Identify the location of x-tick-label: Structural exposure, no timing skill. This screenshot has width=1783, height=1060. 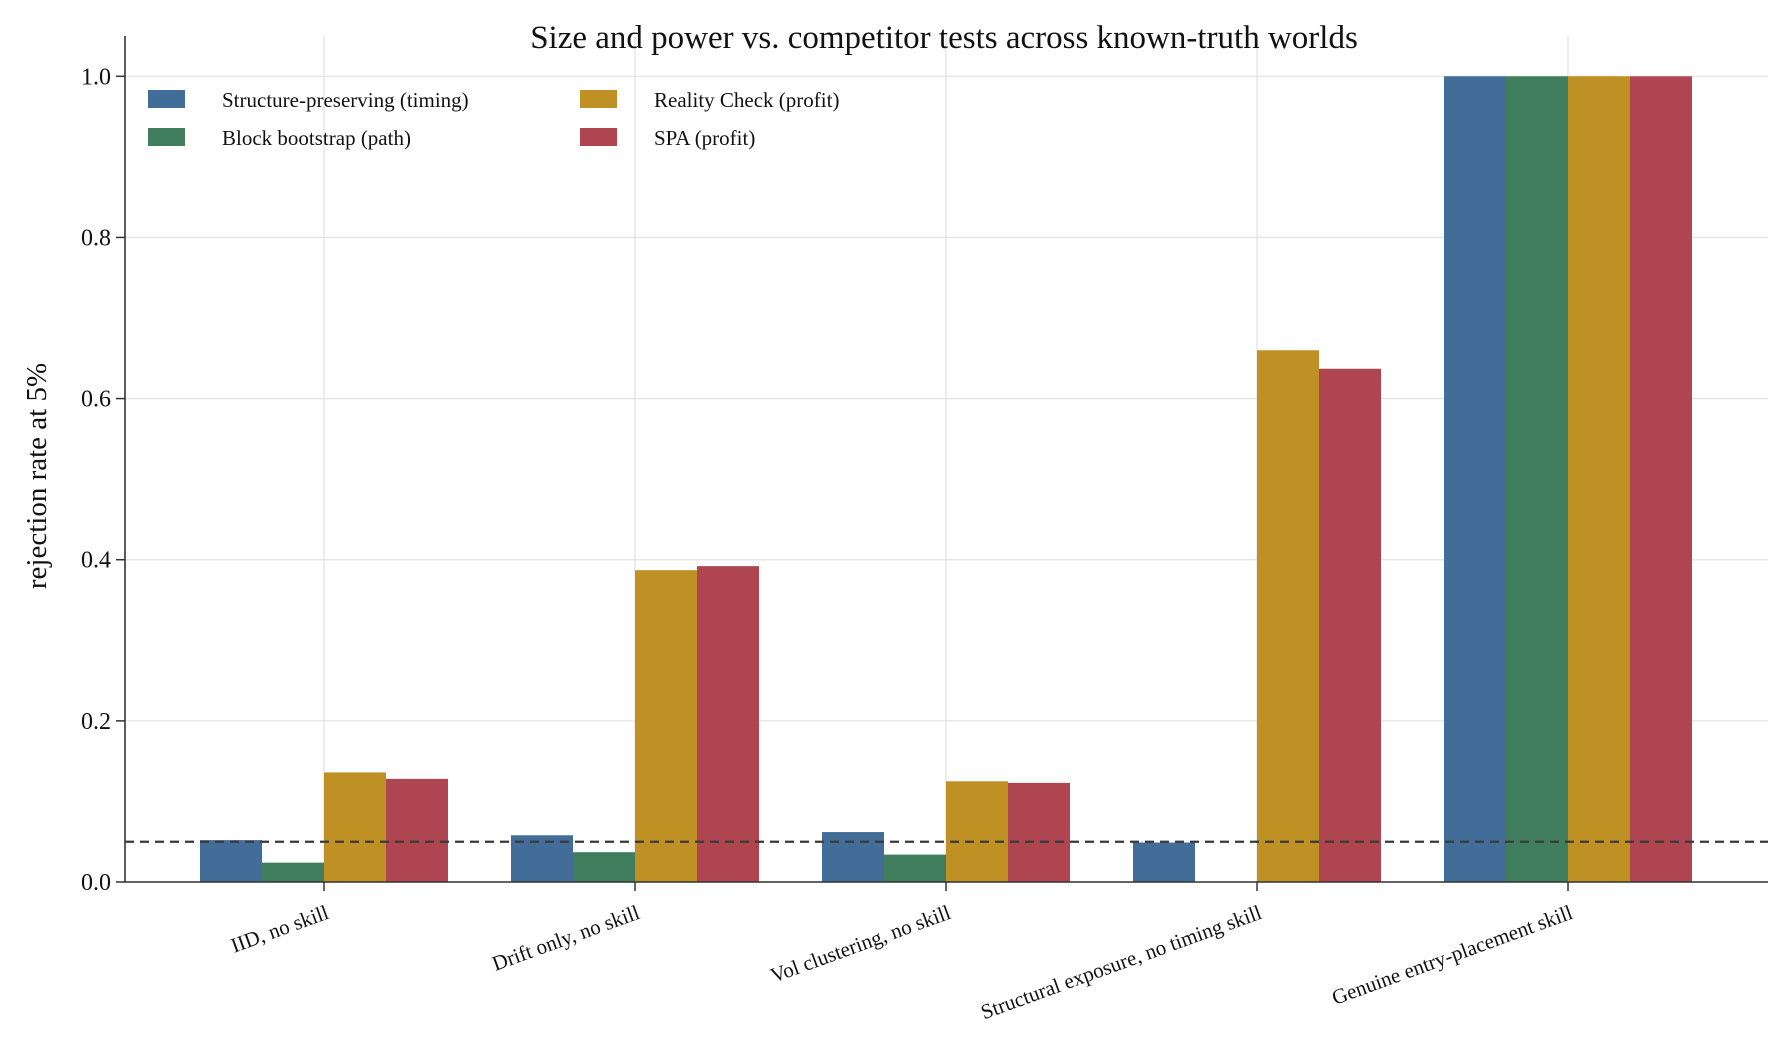
(1121, 962).